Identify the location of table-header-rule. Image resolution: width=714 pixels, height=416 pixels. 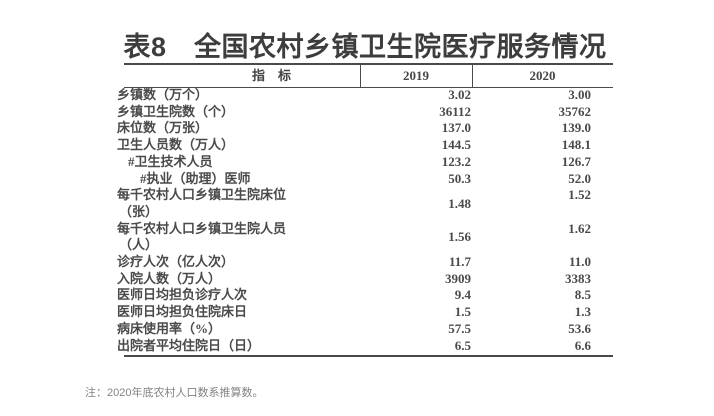
(368, 87).